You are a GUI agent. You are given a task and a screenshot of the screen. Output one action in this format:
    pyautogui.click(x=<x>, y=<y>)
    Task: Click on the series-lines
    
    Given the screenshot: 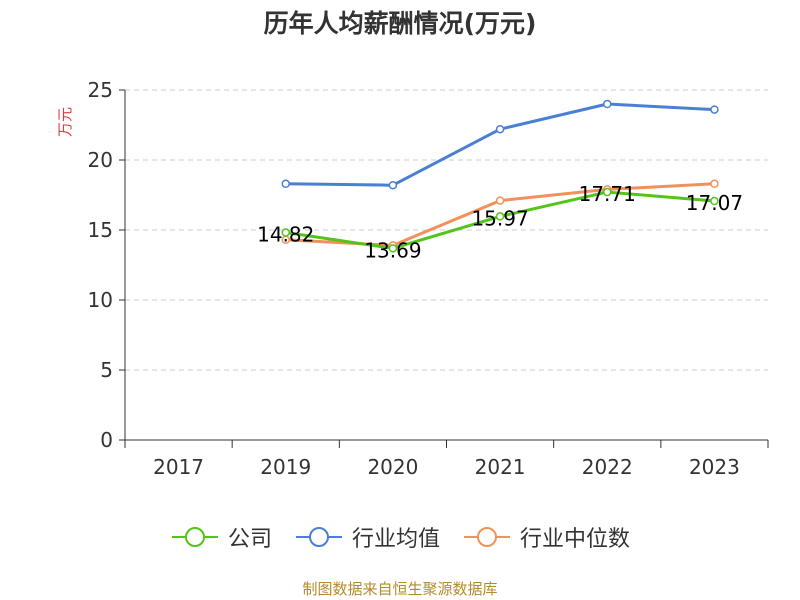 What is the action you would take?
    pyautogui.click(x=500, y=176)
    